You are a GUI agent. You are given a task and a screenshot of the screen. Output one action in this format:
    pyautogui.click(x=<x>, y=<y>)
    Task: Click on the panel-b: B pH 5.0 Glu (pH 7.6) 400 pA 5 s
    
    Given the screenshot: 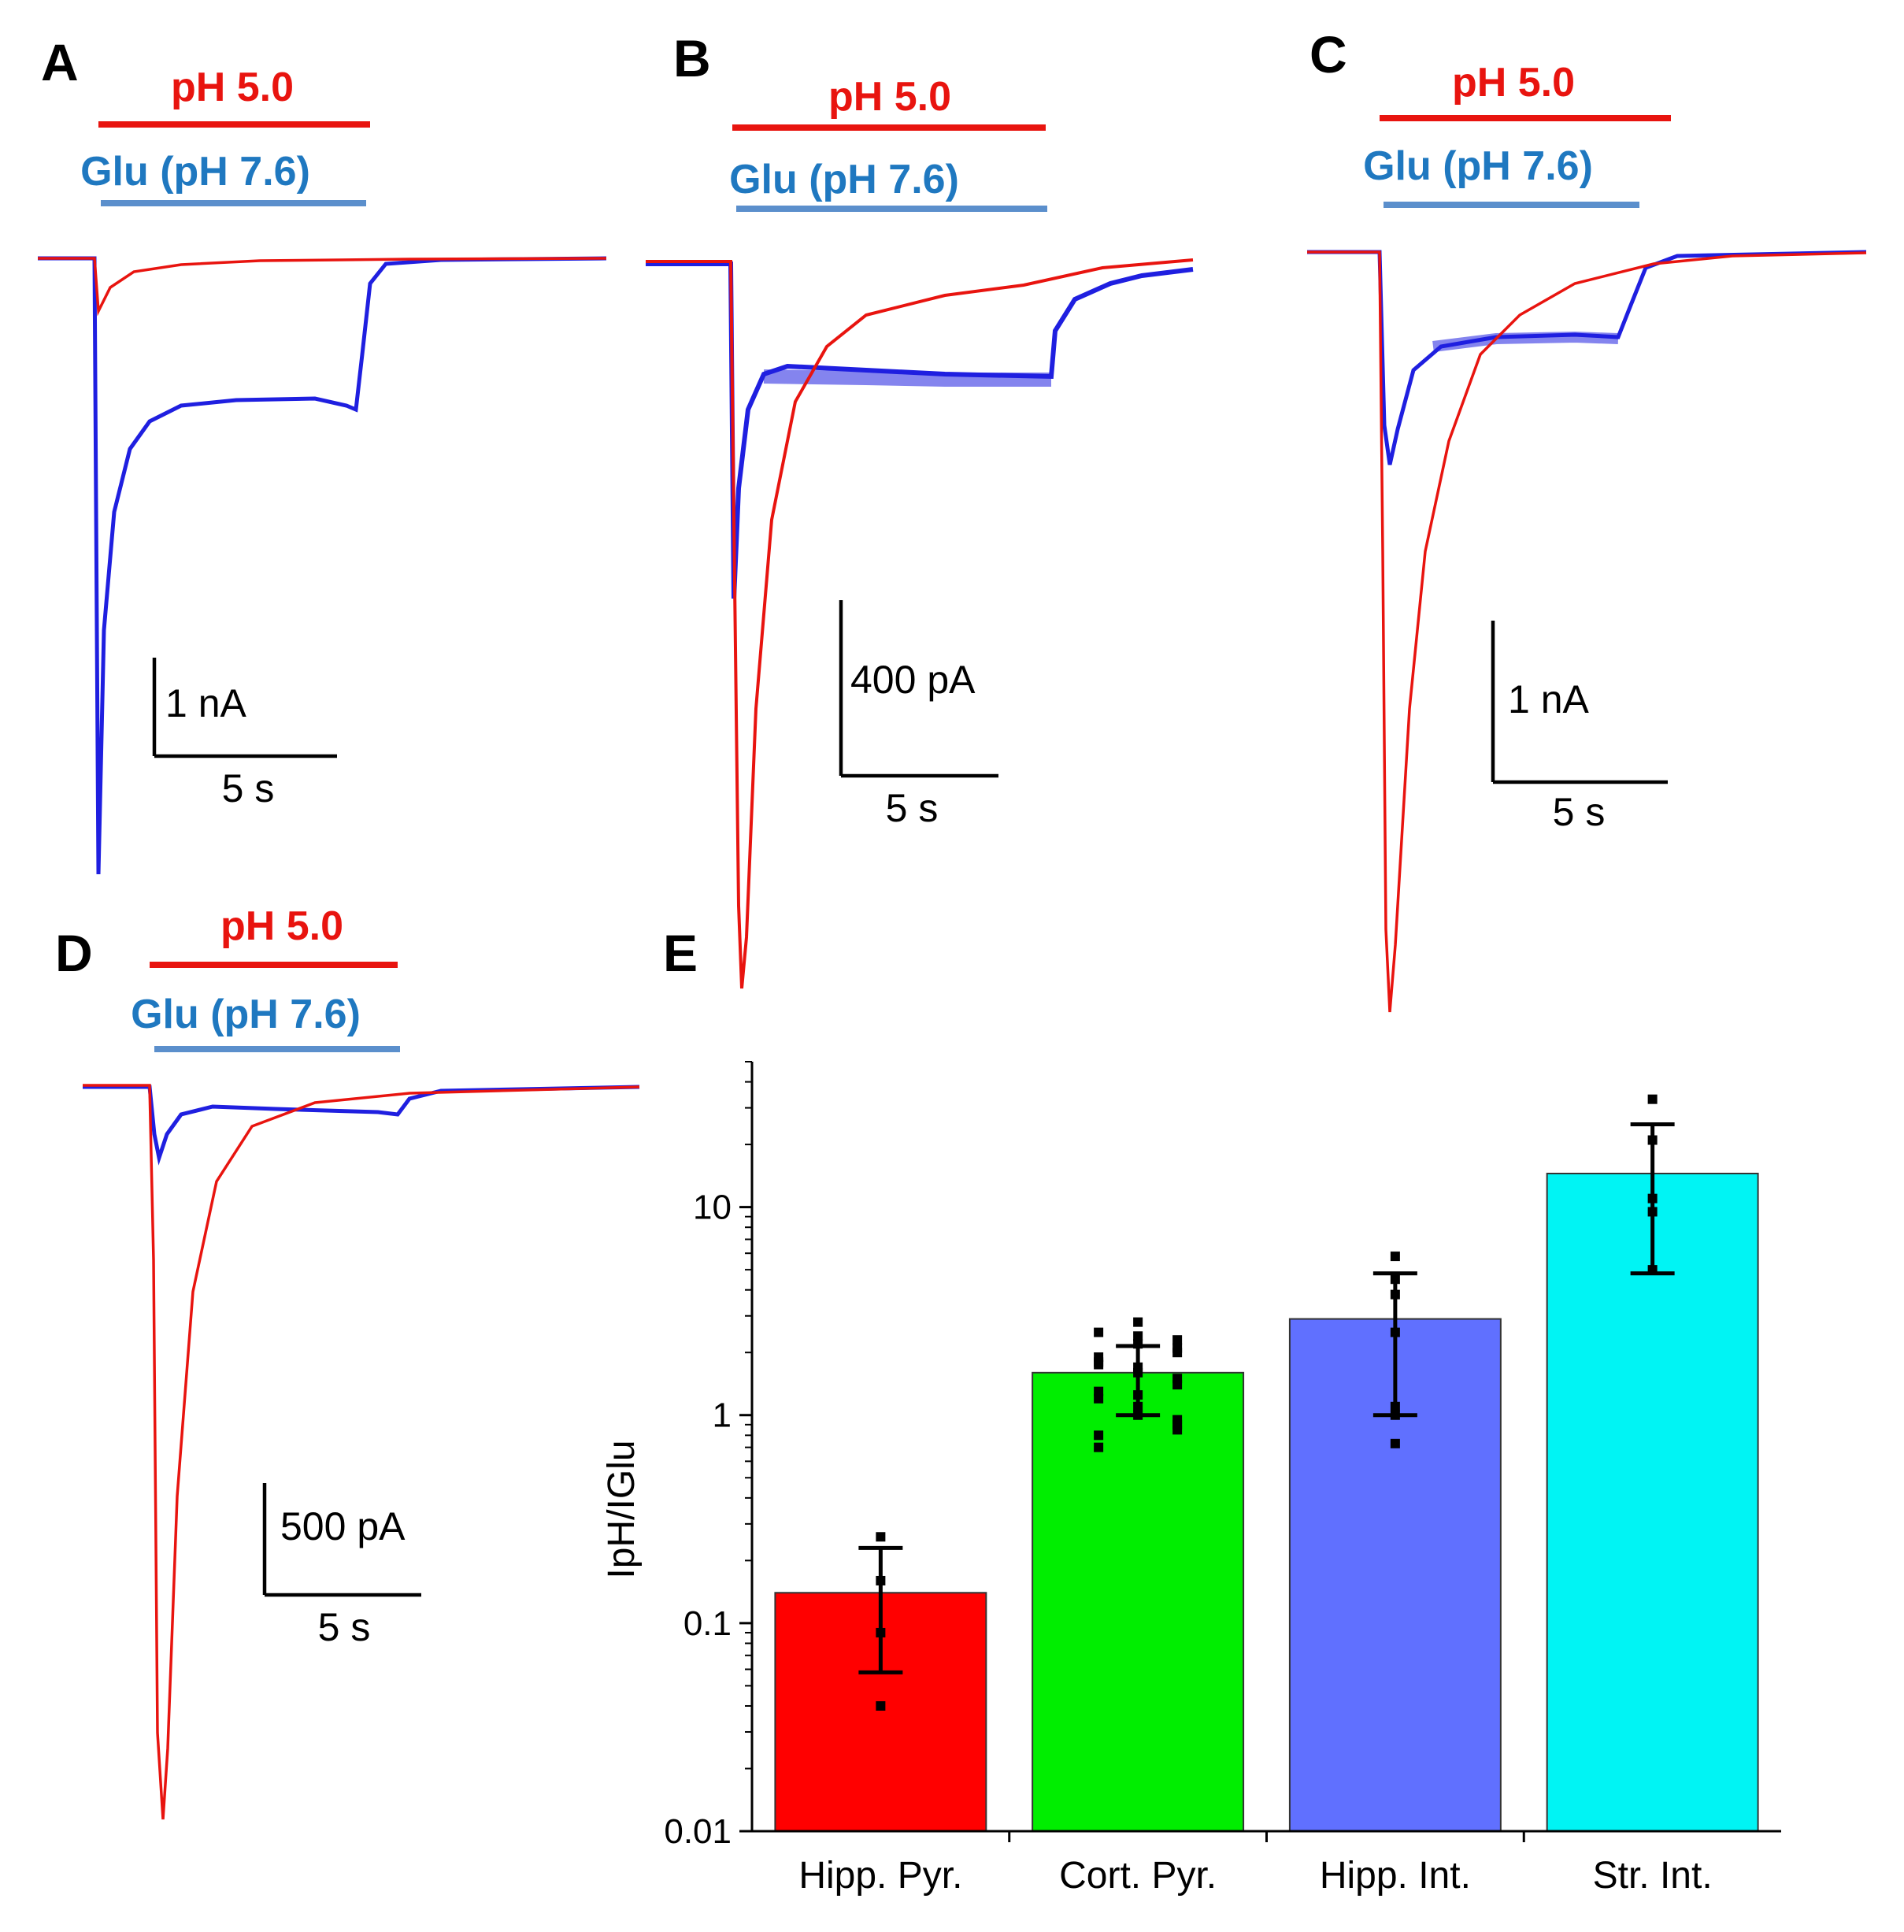 What is the action you would take?
    pyautogui.click(x=920, y=509)
    